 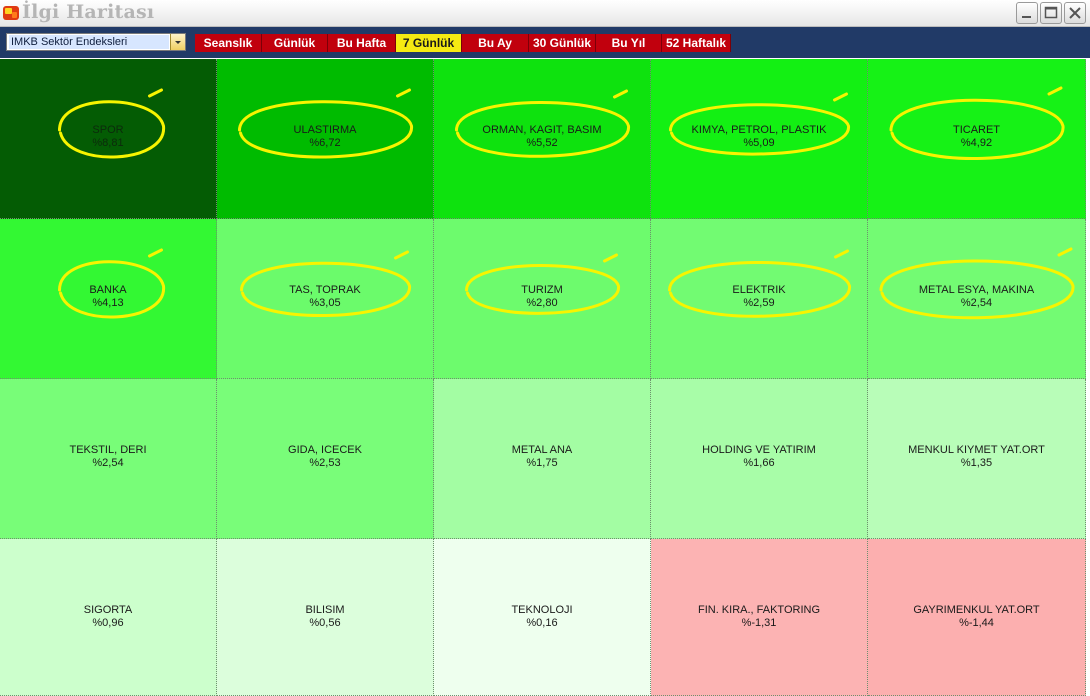 I want to click on sector-name: KIMYA, PETROL, PLASTIK, so click(x=759, y=130).